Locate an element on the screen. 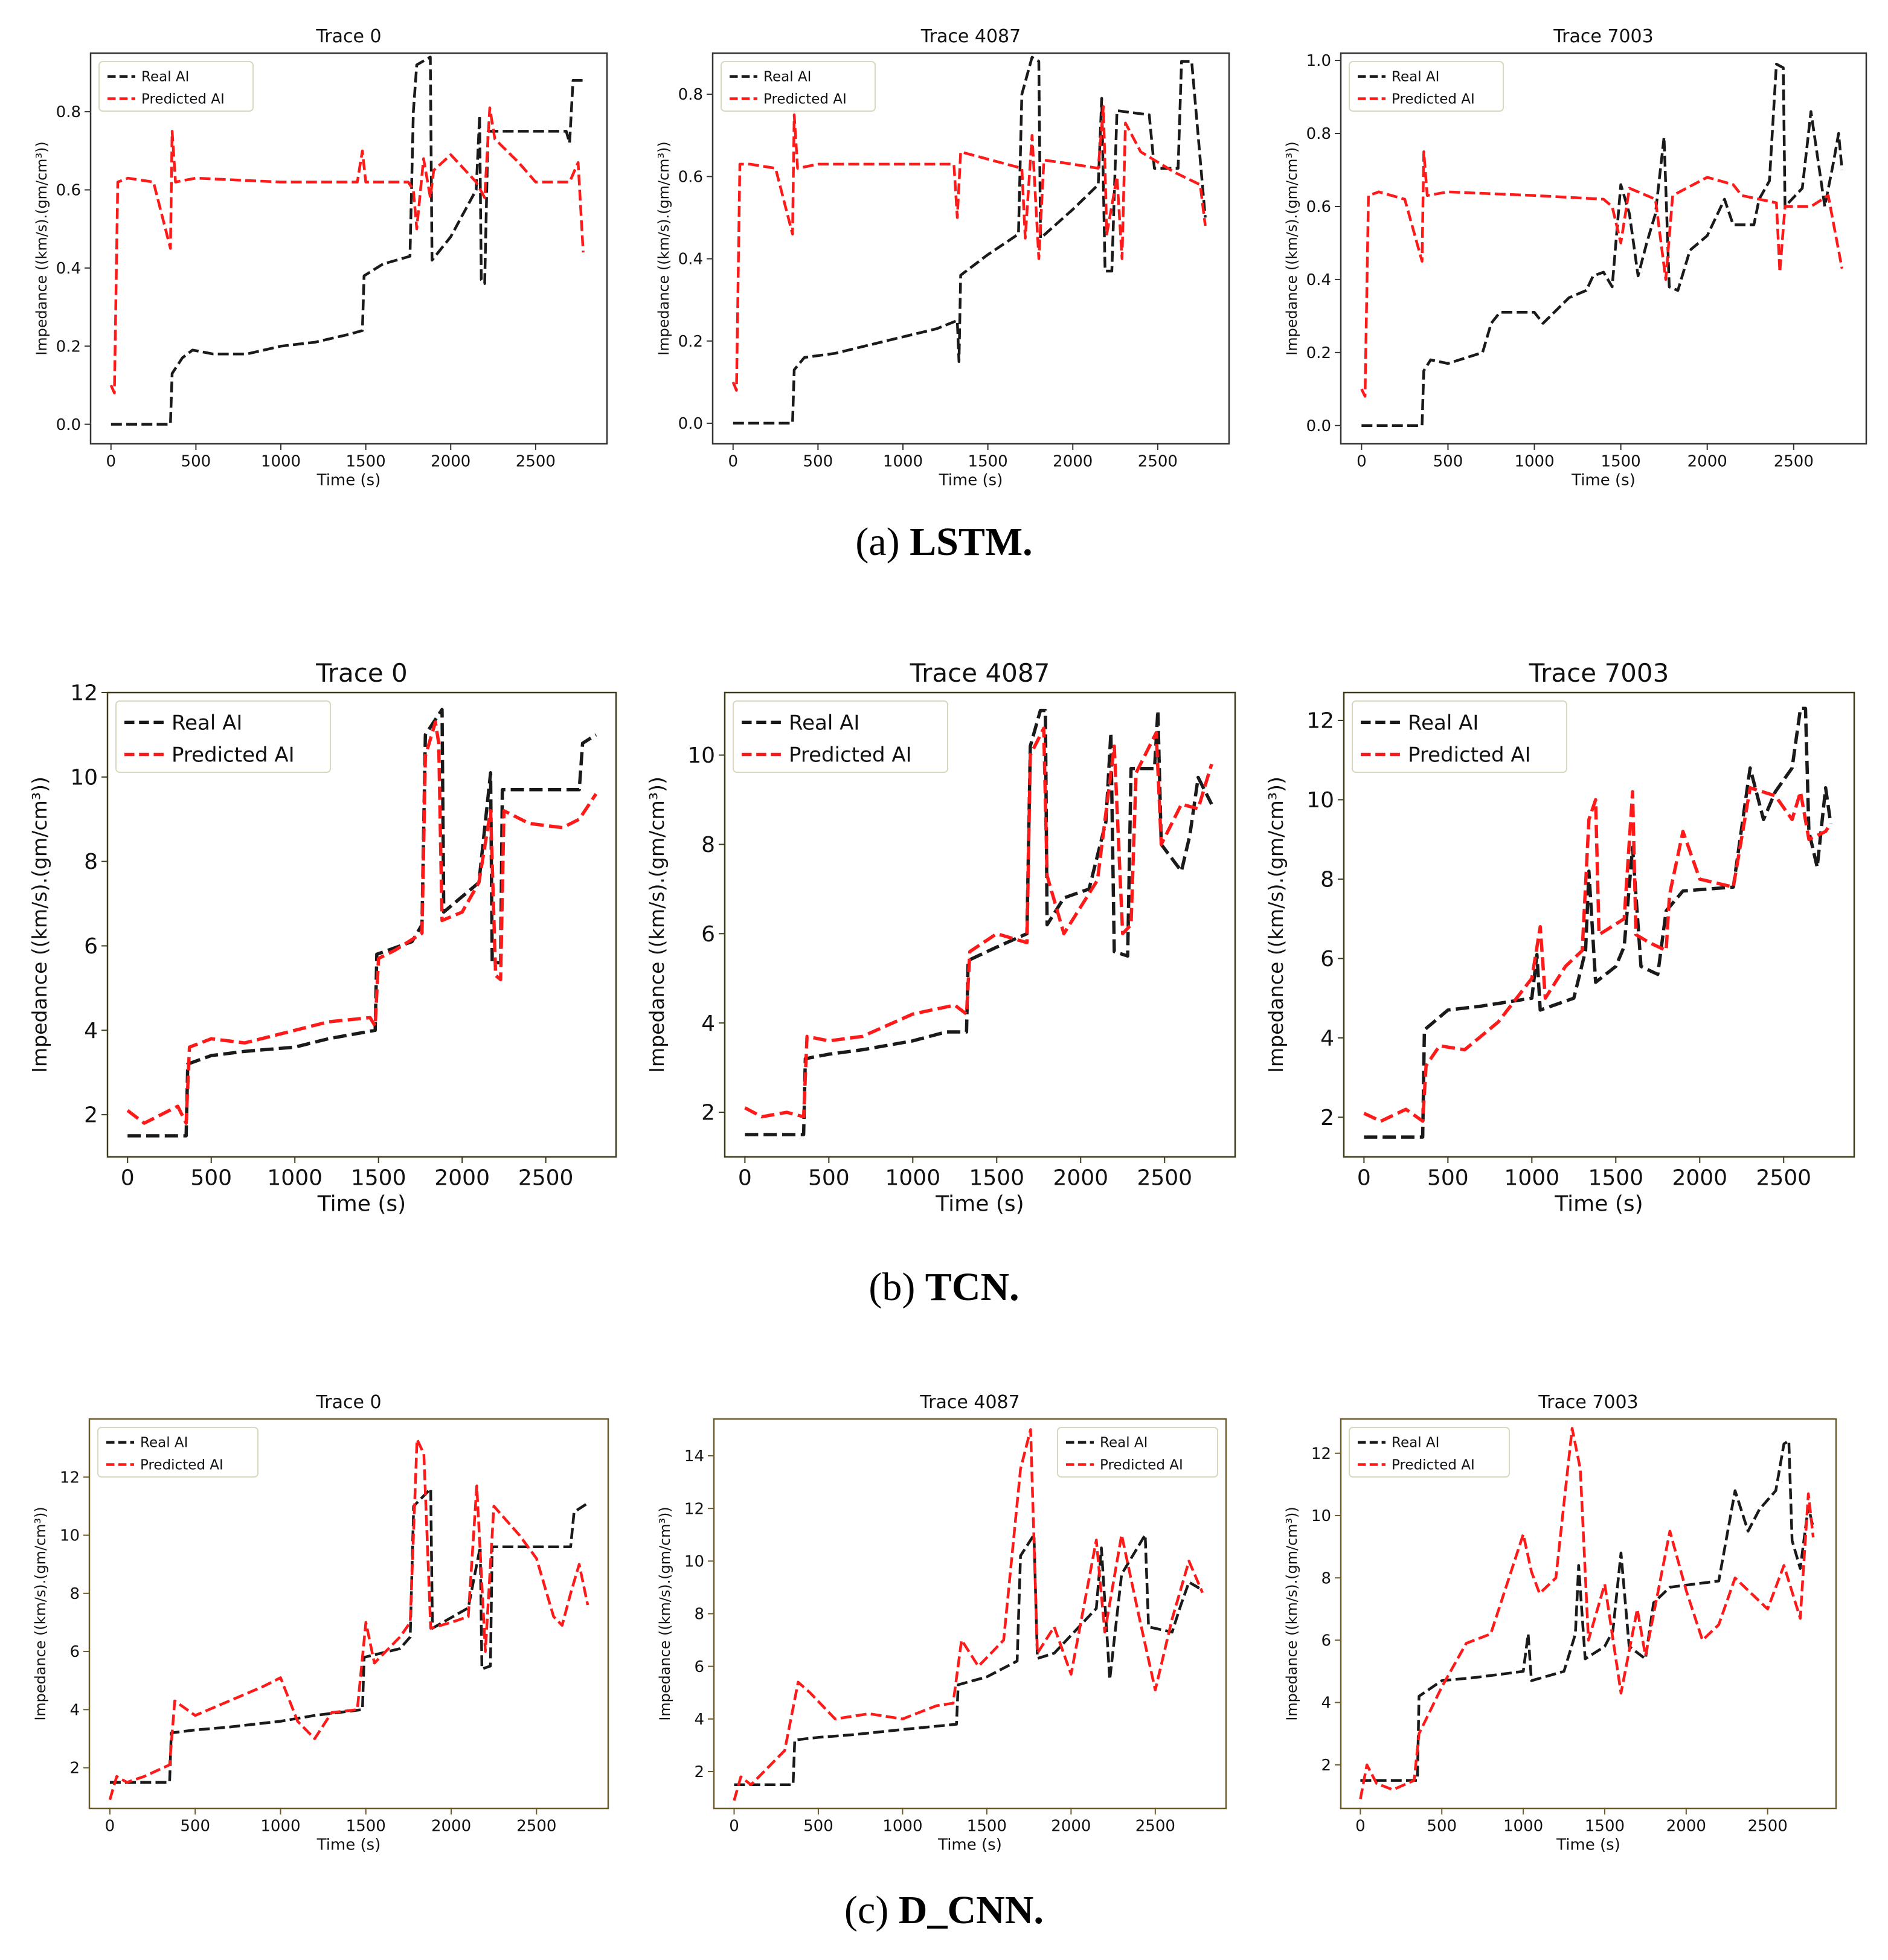 Image resolution: width=1888 pixels, height=1960 pixels. y-tick-label: 0.0 is located at coordinates (1318, 426).